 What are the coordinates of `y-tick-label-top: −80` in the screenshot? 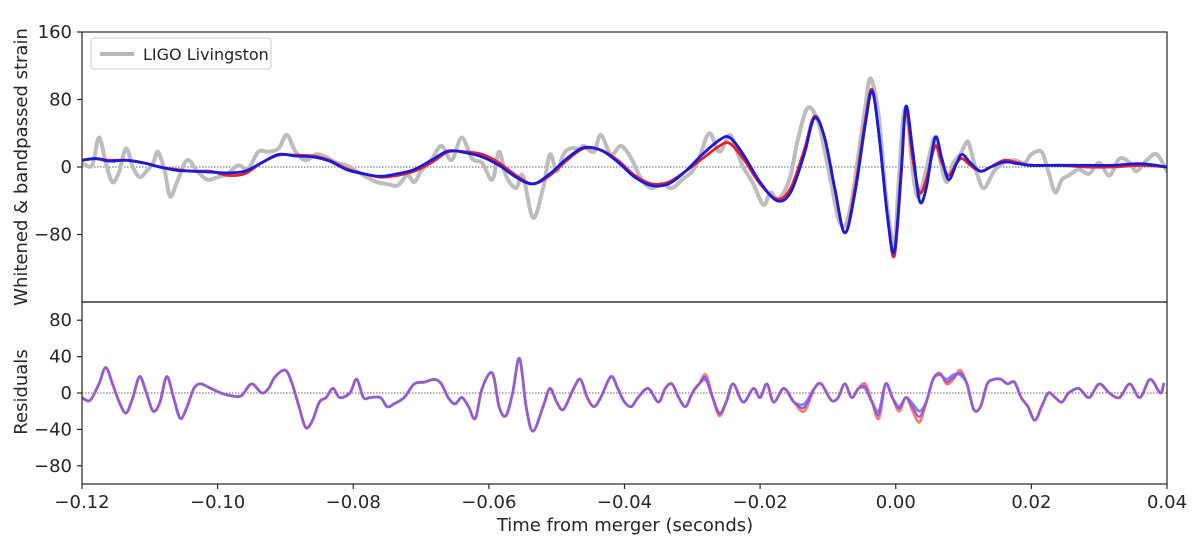 It's located at (53, 235).